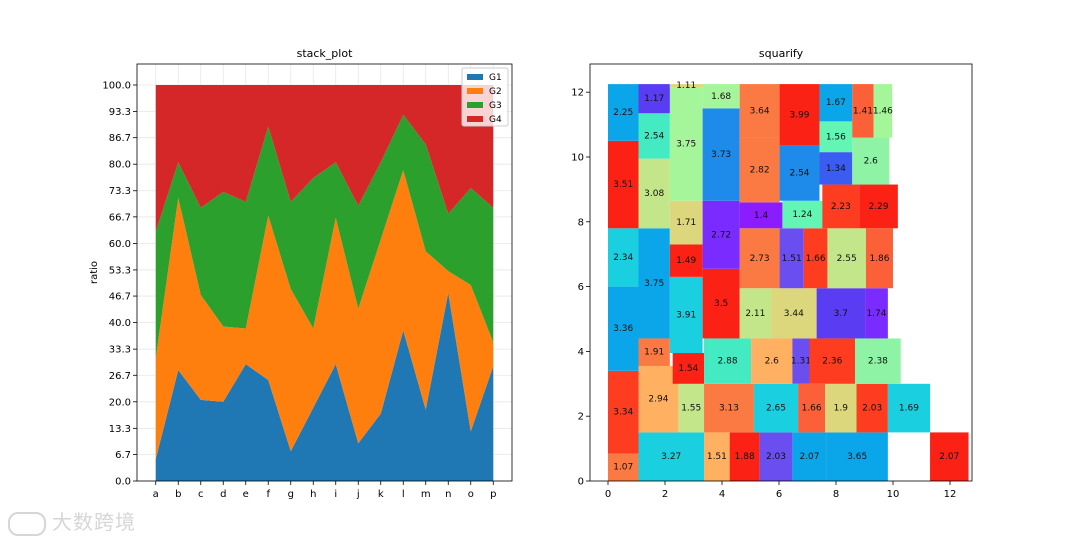  I want to click on x-tick-label: 4, so click(722, 494).